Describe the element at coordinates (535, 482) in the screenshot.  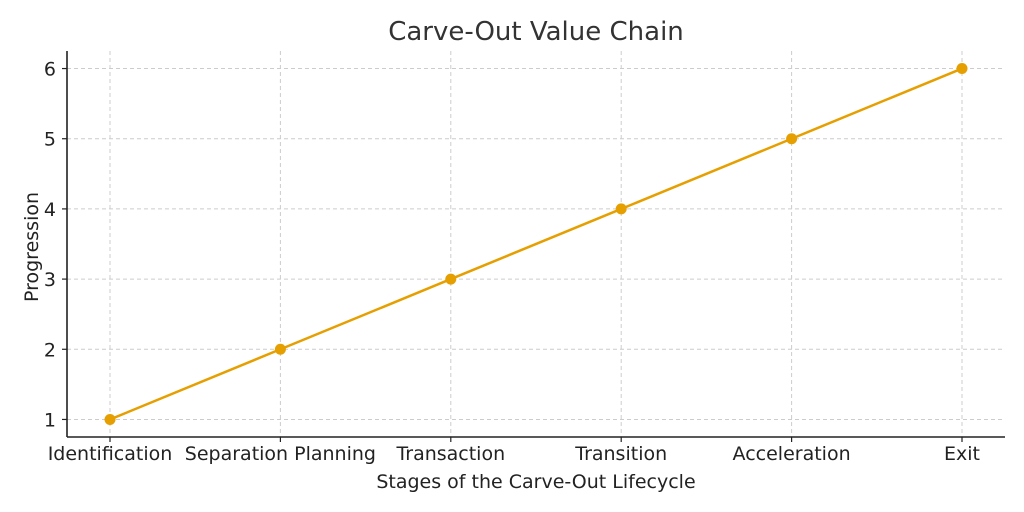
I see `x-axis-label: Stages of the Carve-Out Lifecycle` at that location.